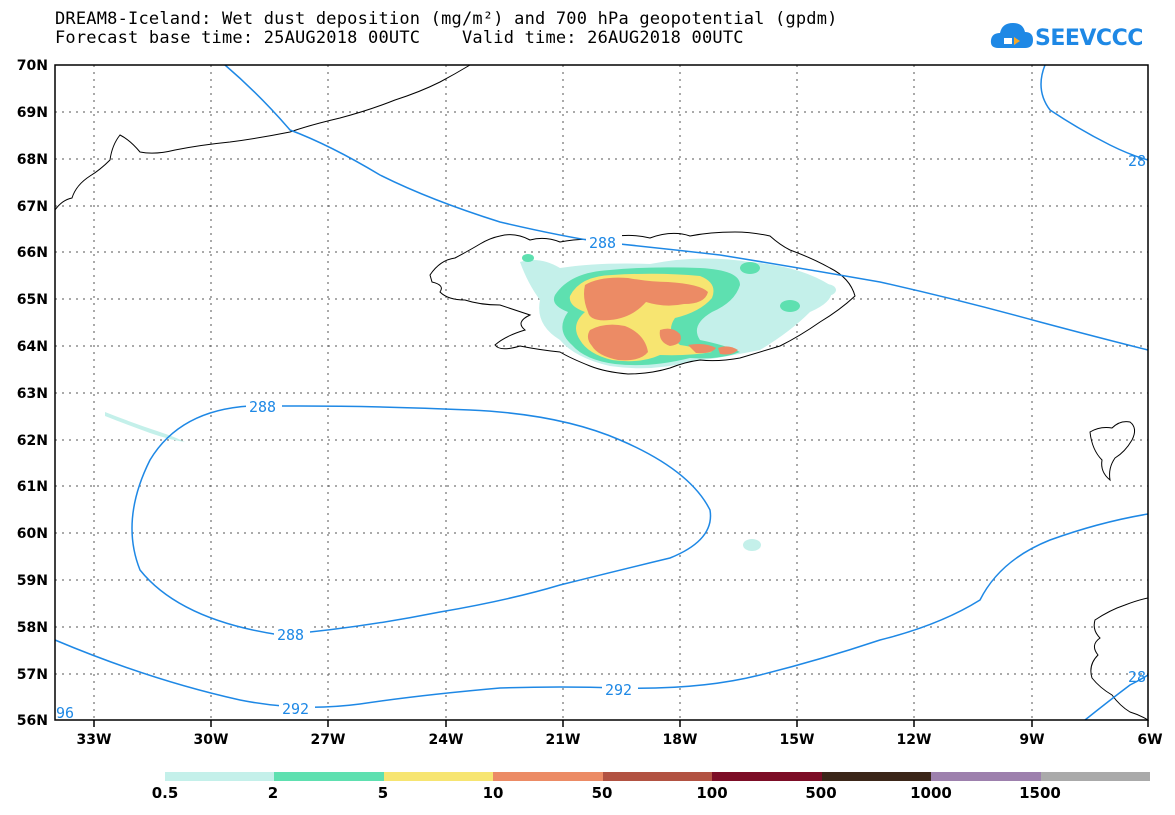  Describe the element at coordinates (1011, 35) in the screenshot. I see `cloud-logo-icon` at that location.